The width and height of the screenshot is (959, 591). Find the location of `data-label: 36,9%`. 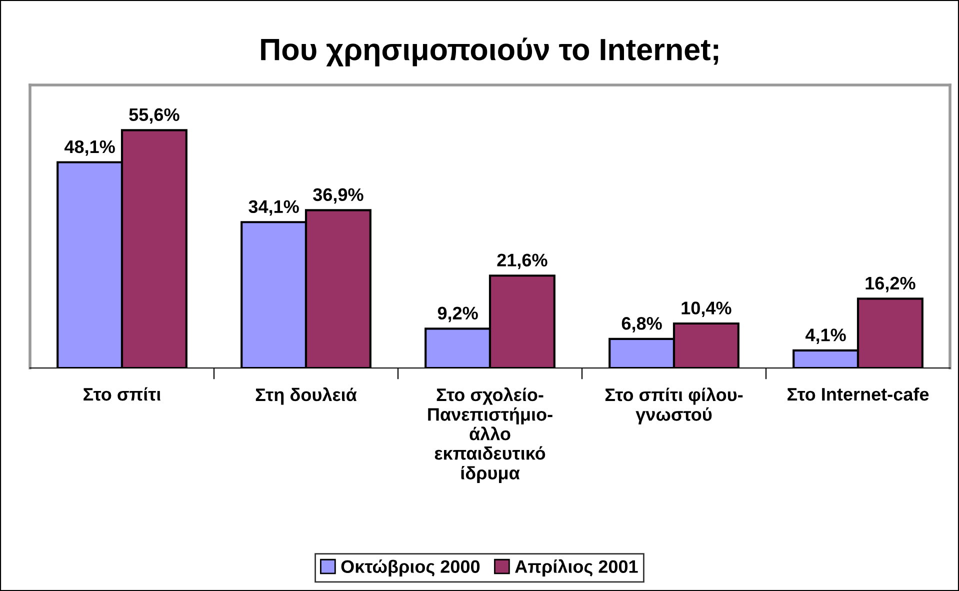

data-label: 36,9% is located at coordinates (338, 196).